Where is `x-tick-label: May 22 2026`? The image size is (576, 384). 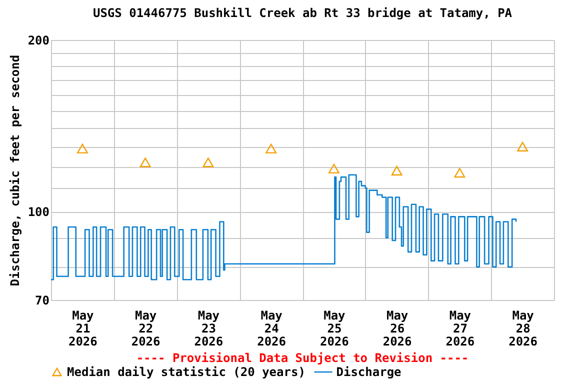
x-tick-label: May 22 2026 is located at coordinates (145, 328).